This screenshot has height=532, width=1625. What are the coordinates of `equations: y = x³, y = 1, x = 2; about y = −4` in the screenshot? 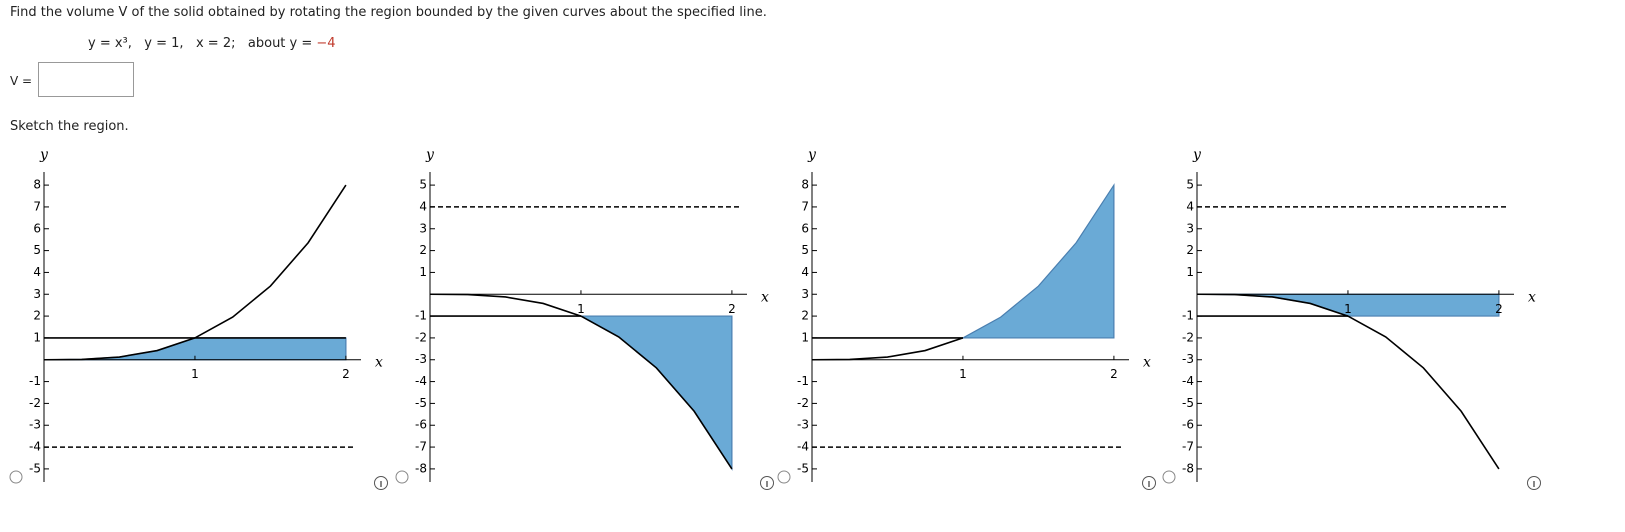 It's located at (212, 43).